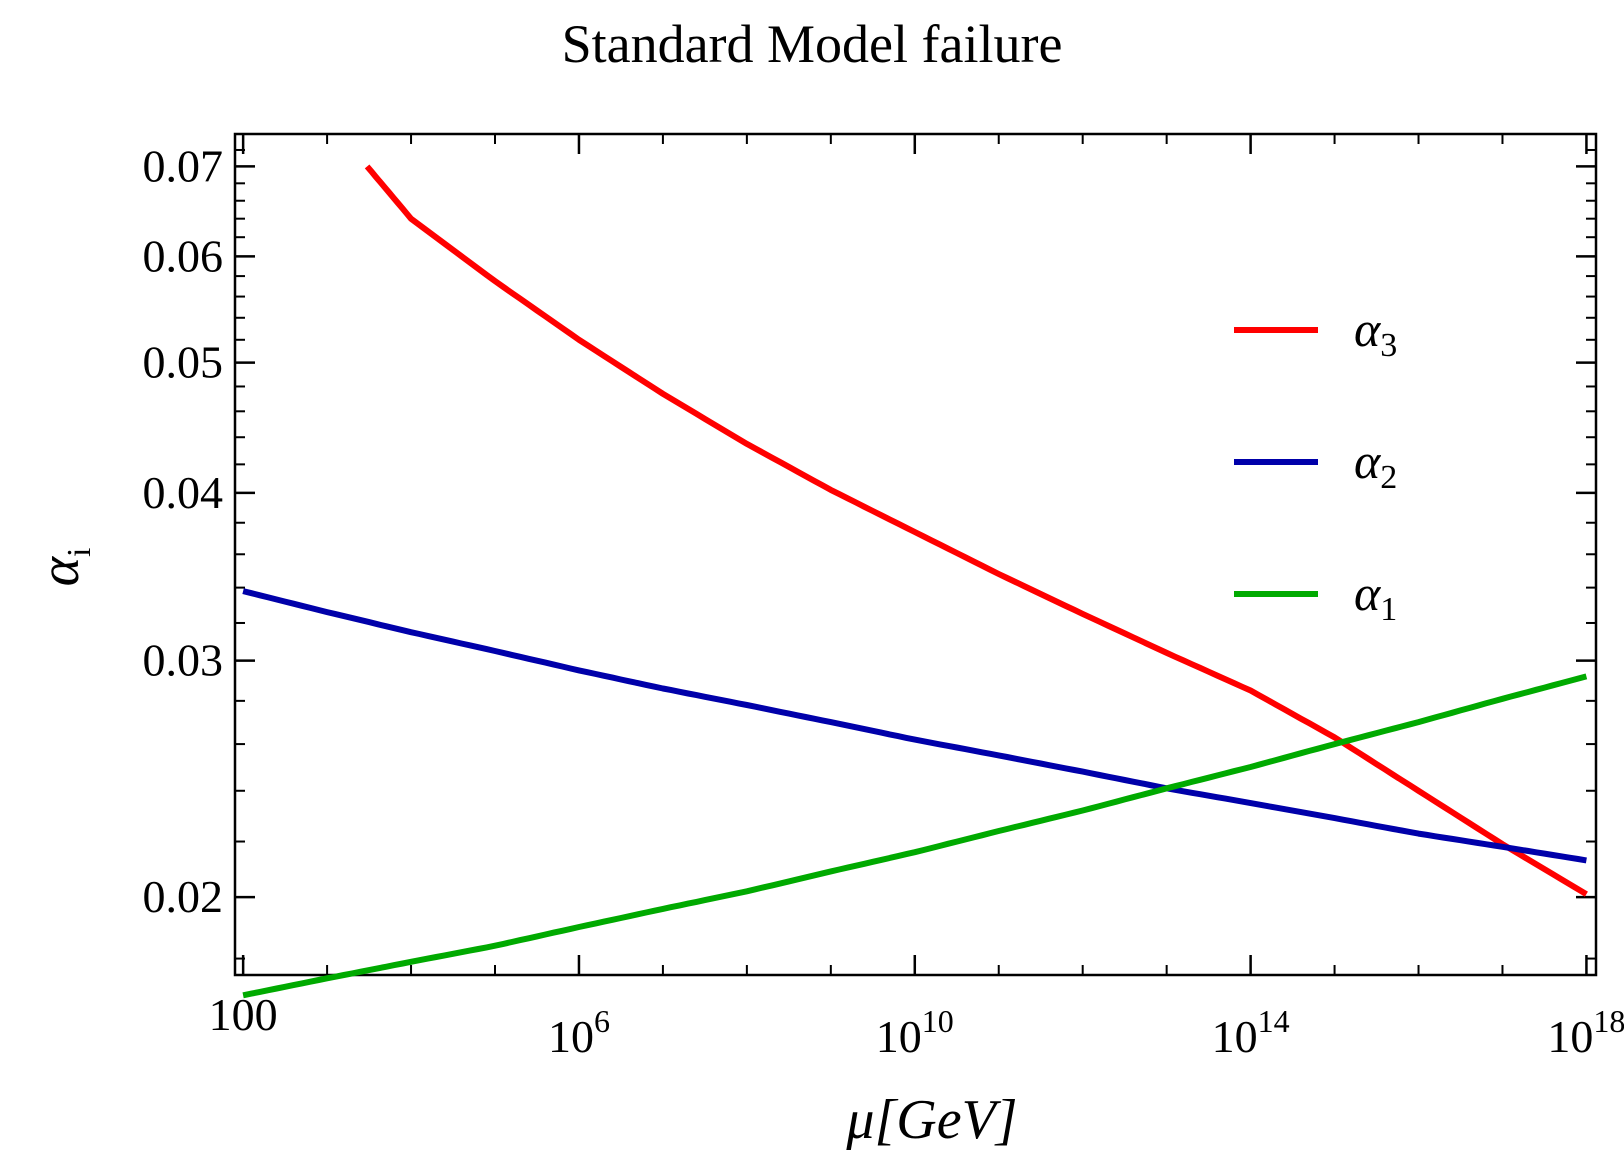  I want to click on y-tick-label: 0.03, so click(183, 660).